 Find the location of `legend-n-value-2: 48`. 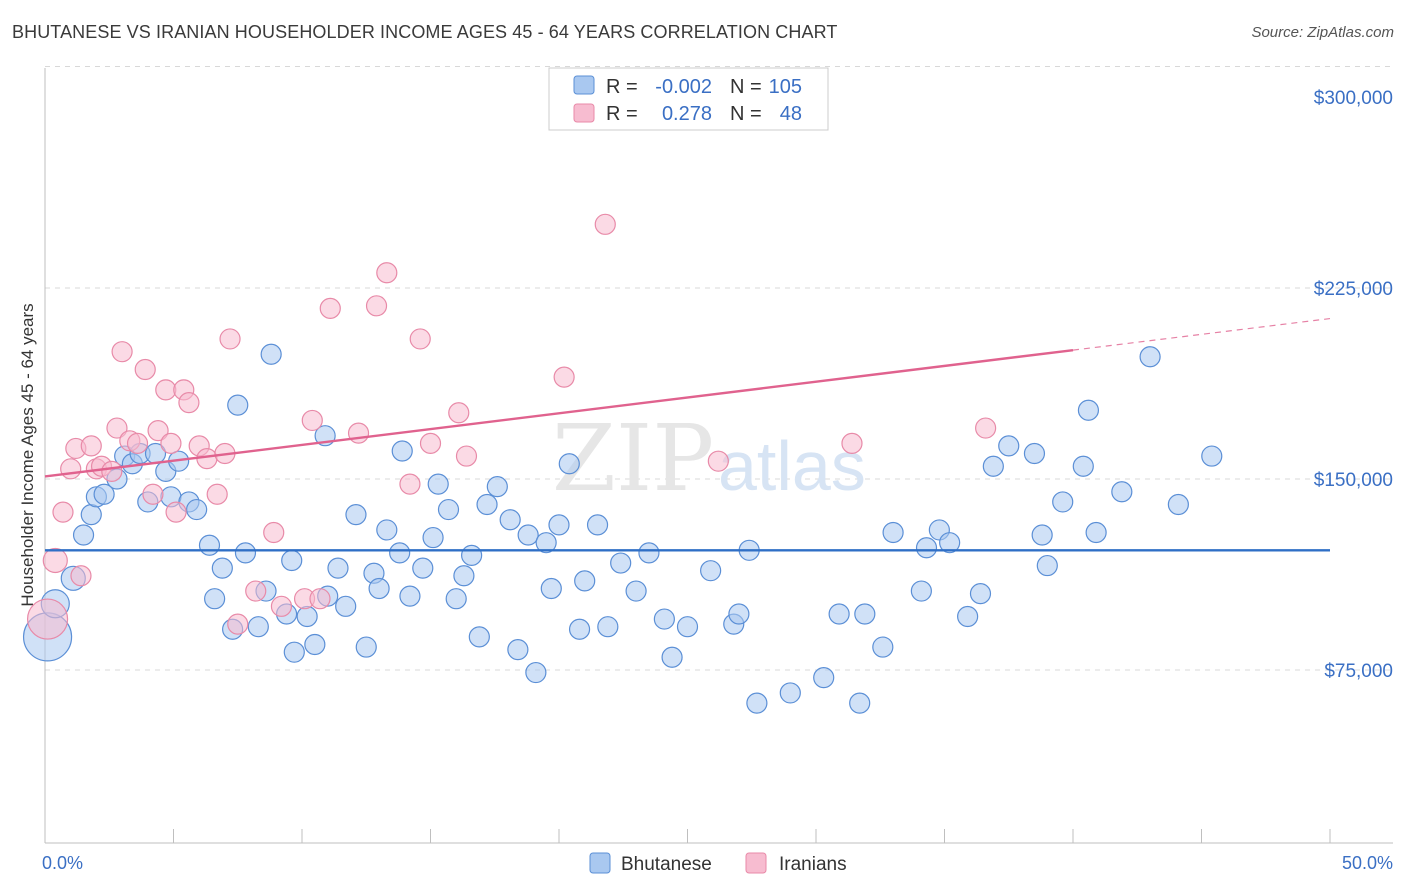

legend-n-value-2: 48 is located at coordinates (791, 114).